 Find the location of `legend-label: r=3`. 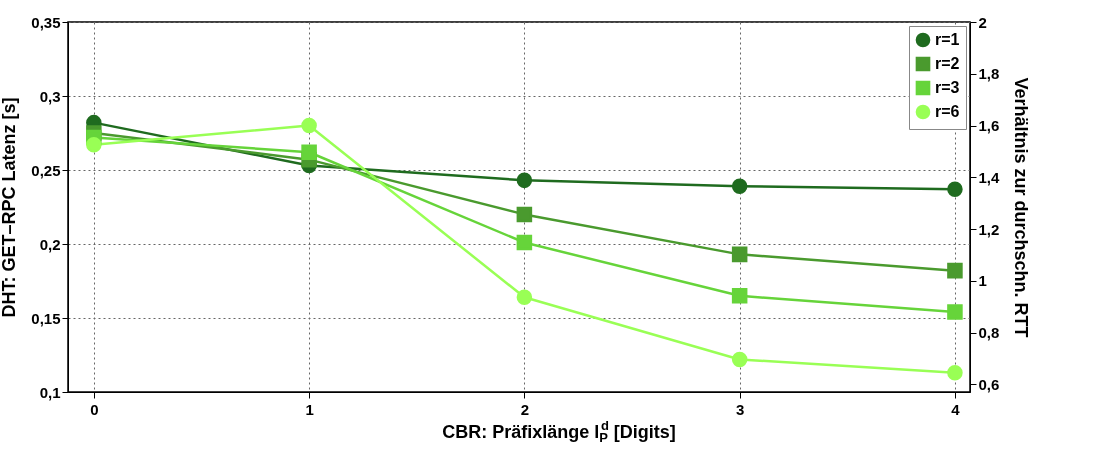

legend-label: r=3 is located at coordinates (947, 87).